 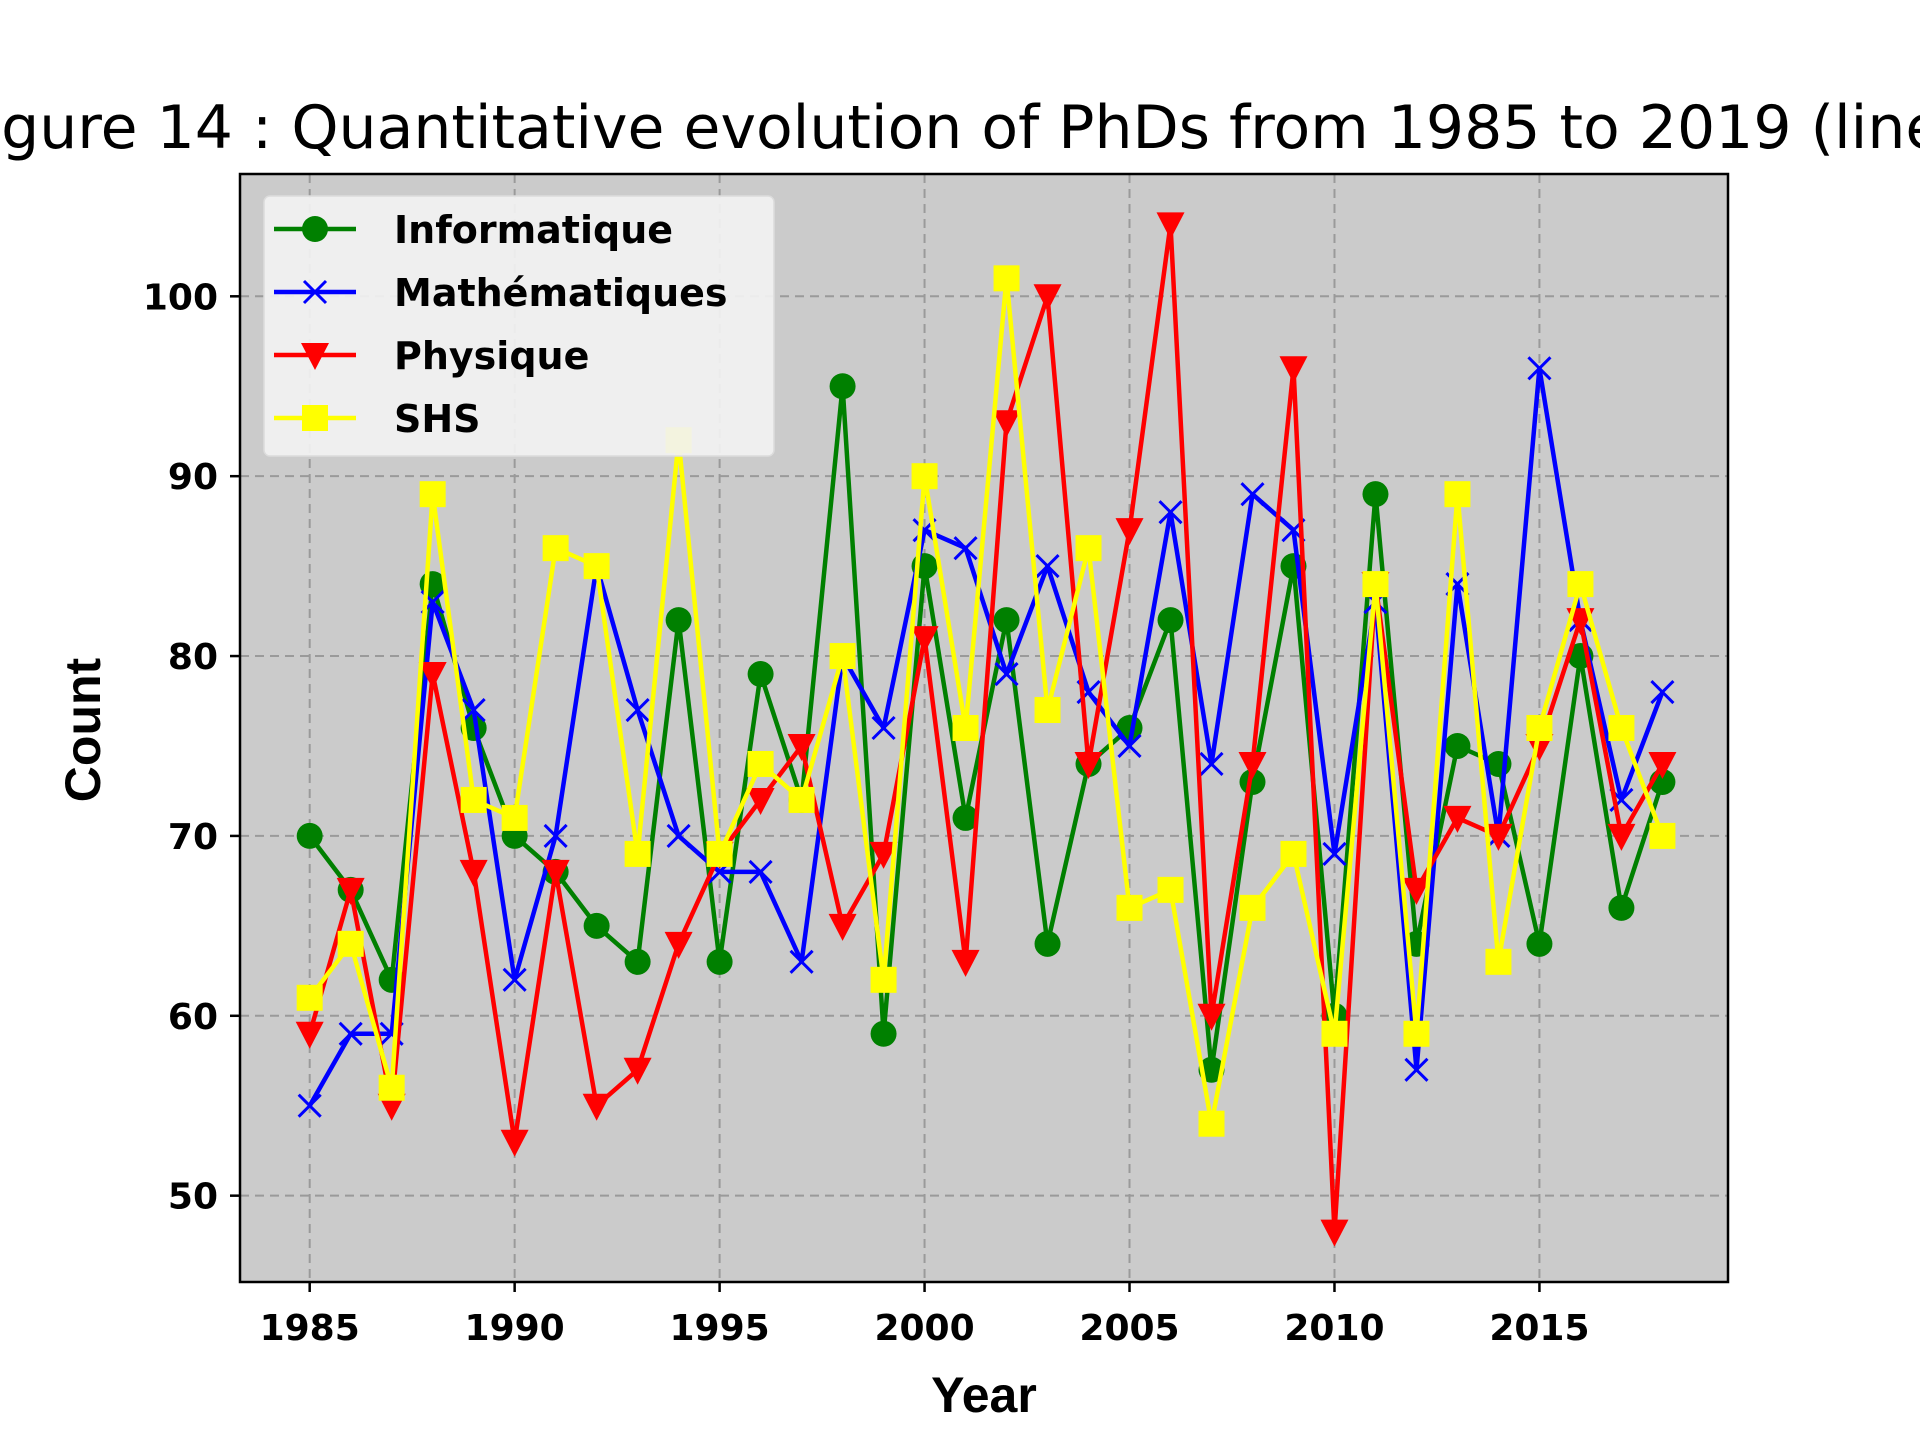 I want to click on legend: Informatique Mathématiques Physique SHS, so click(x=519, y=326).